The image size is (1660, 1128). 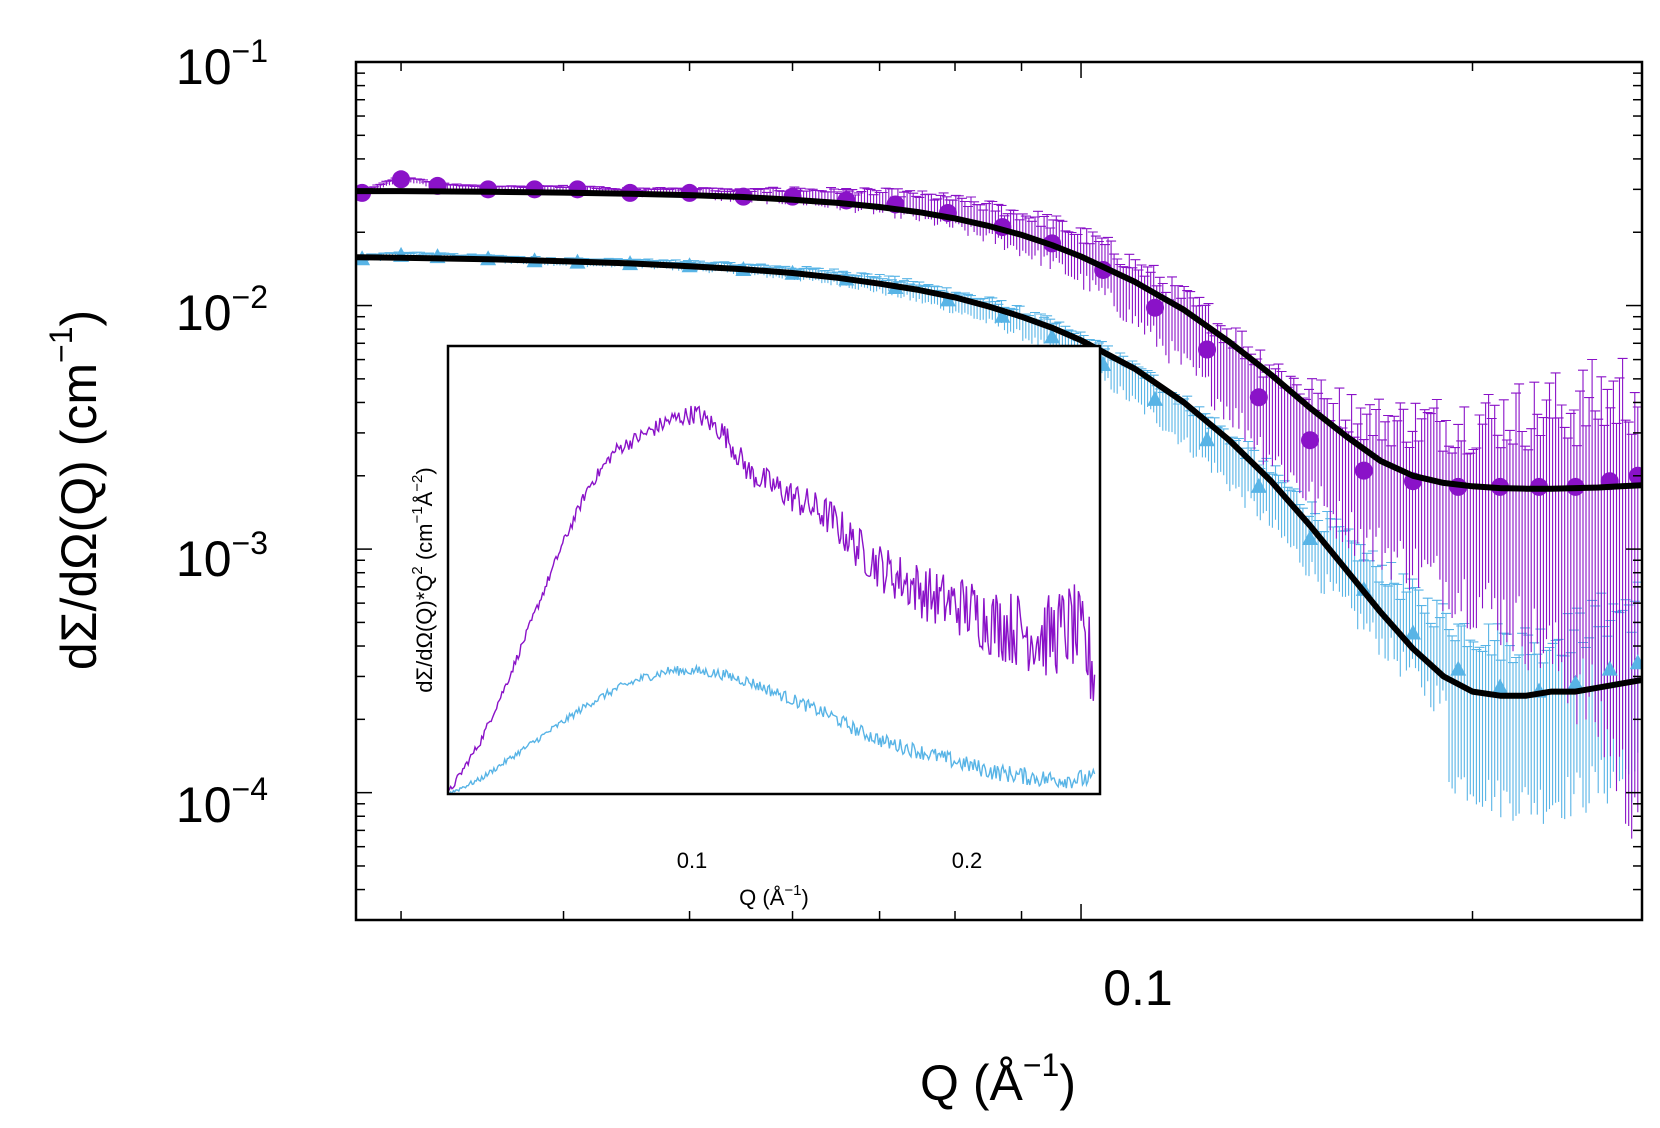 I want to click on inset-y-label-mid2: Å, so click(x=424, y=498).